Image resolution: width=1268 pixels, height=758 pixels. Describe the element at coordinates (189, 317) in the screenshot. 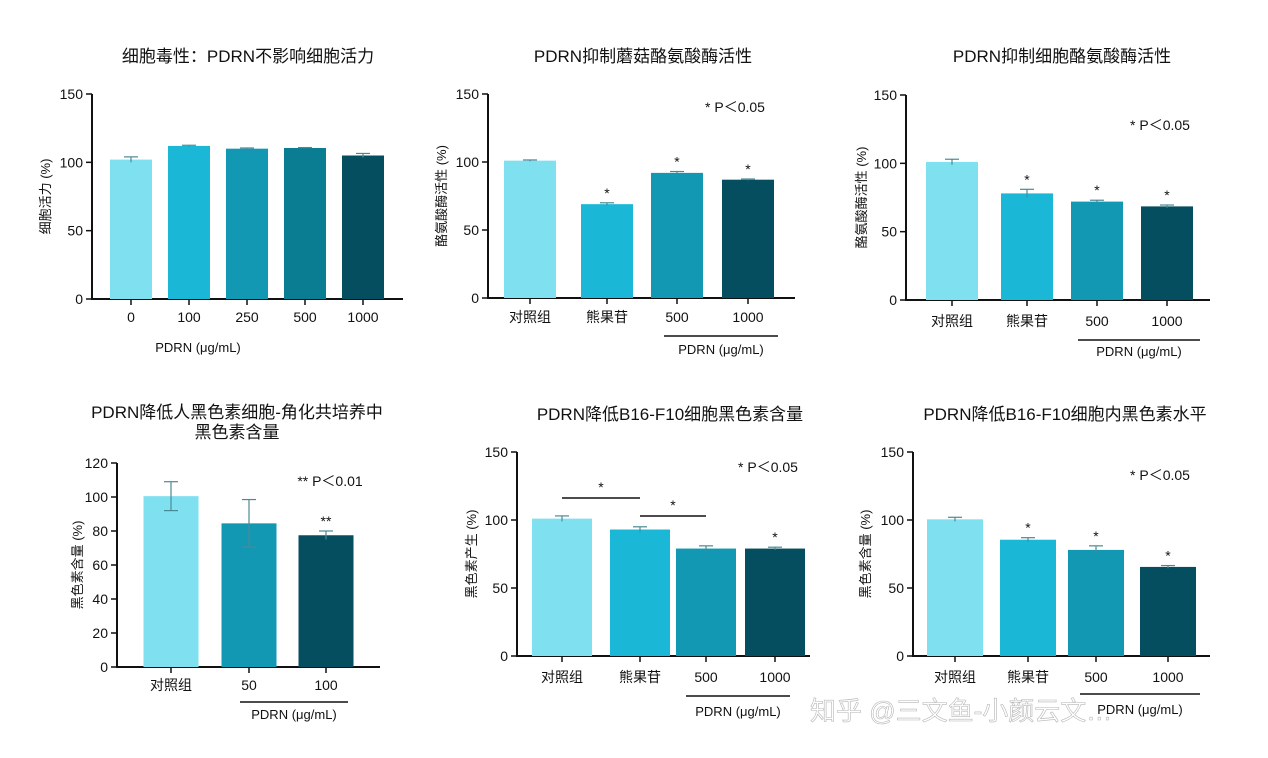

I see `x-tick-label: 100` at that location.